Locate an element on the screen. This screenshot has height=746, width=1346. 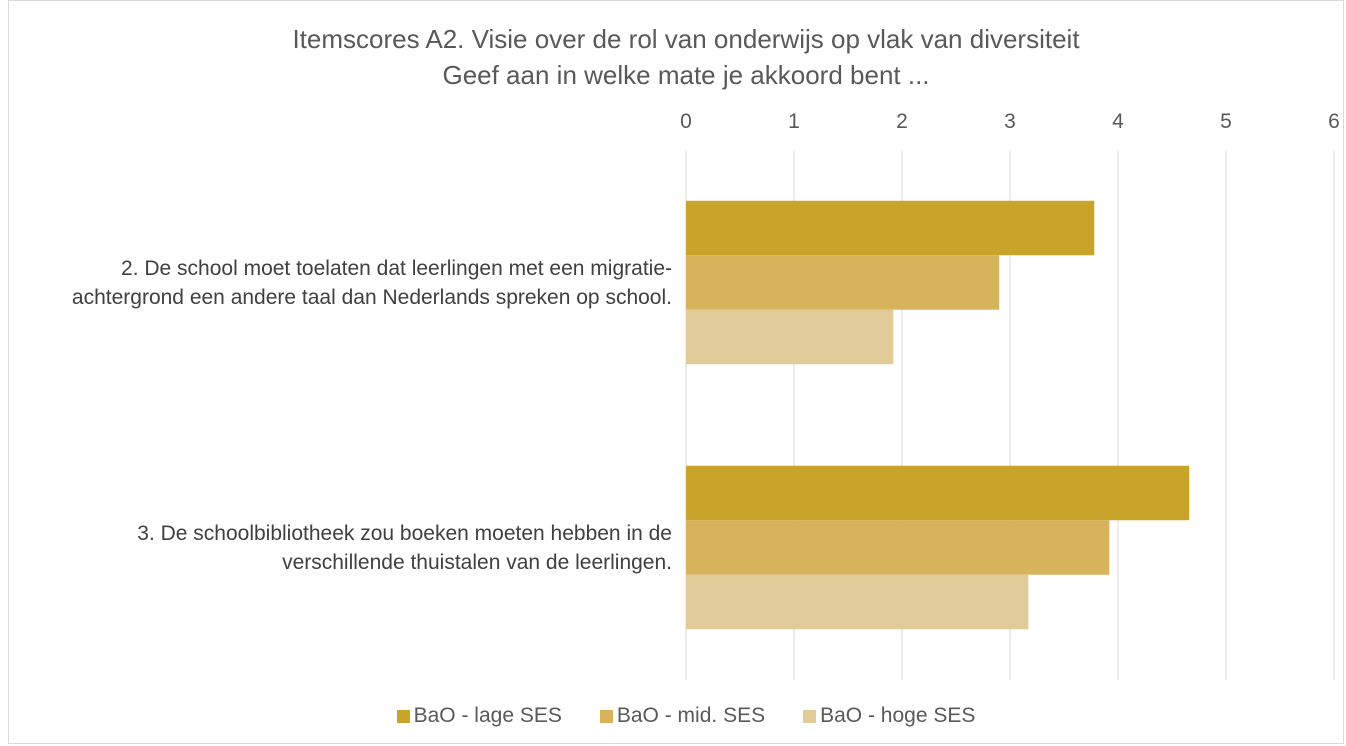
x-tick-label: 0 is located at coordinates (686, 121).